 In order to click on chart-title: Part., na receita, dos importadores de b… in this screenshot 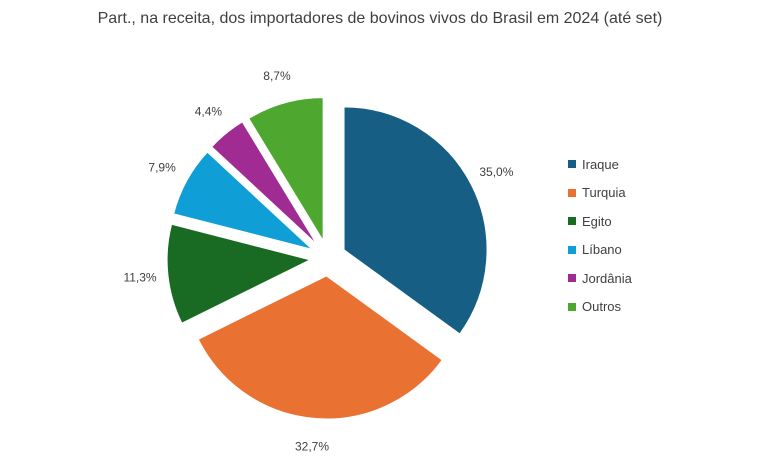, I will do `click(380, 18)`.